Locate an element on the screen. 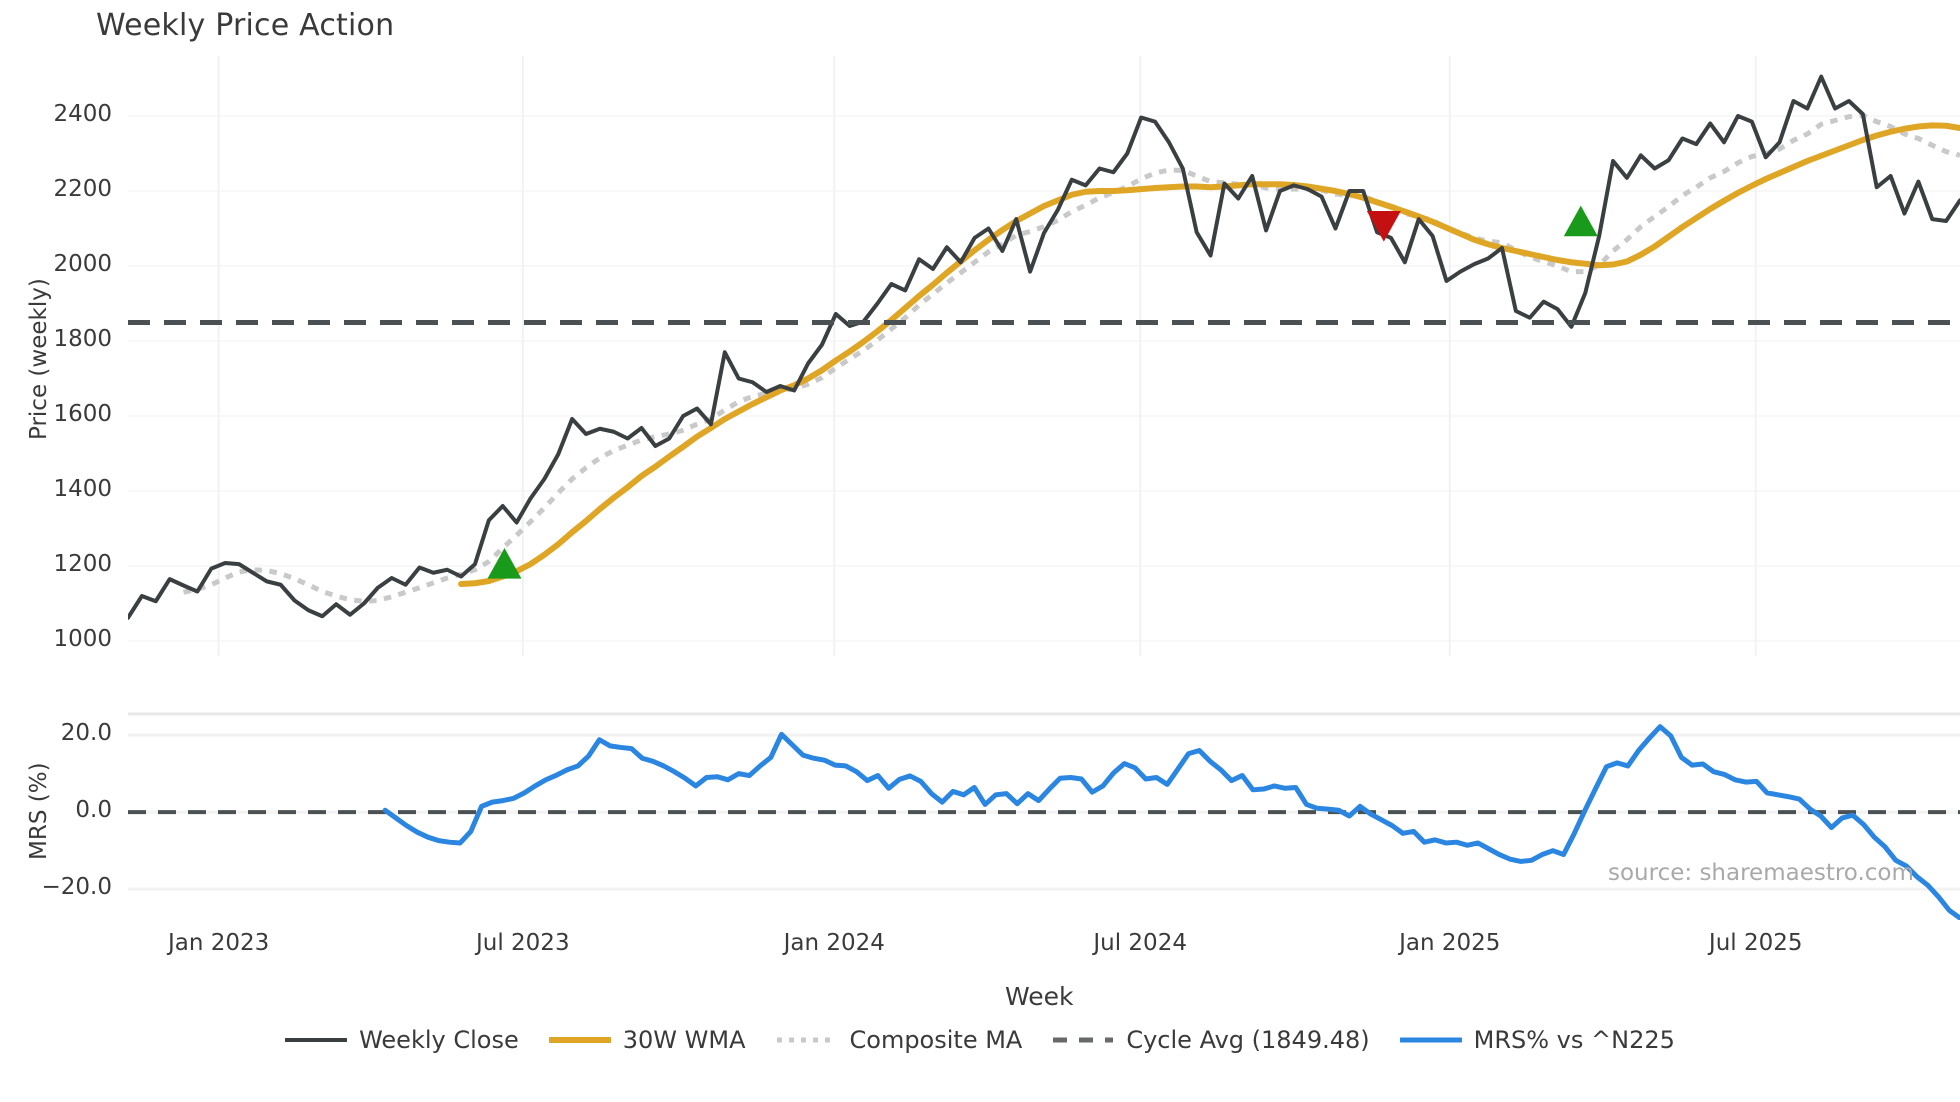 The image size is (1960, 1102). price-y-tick: 1600 is located at coordinates (82, 414).